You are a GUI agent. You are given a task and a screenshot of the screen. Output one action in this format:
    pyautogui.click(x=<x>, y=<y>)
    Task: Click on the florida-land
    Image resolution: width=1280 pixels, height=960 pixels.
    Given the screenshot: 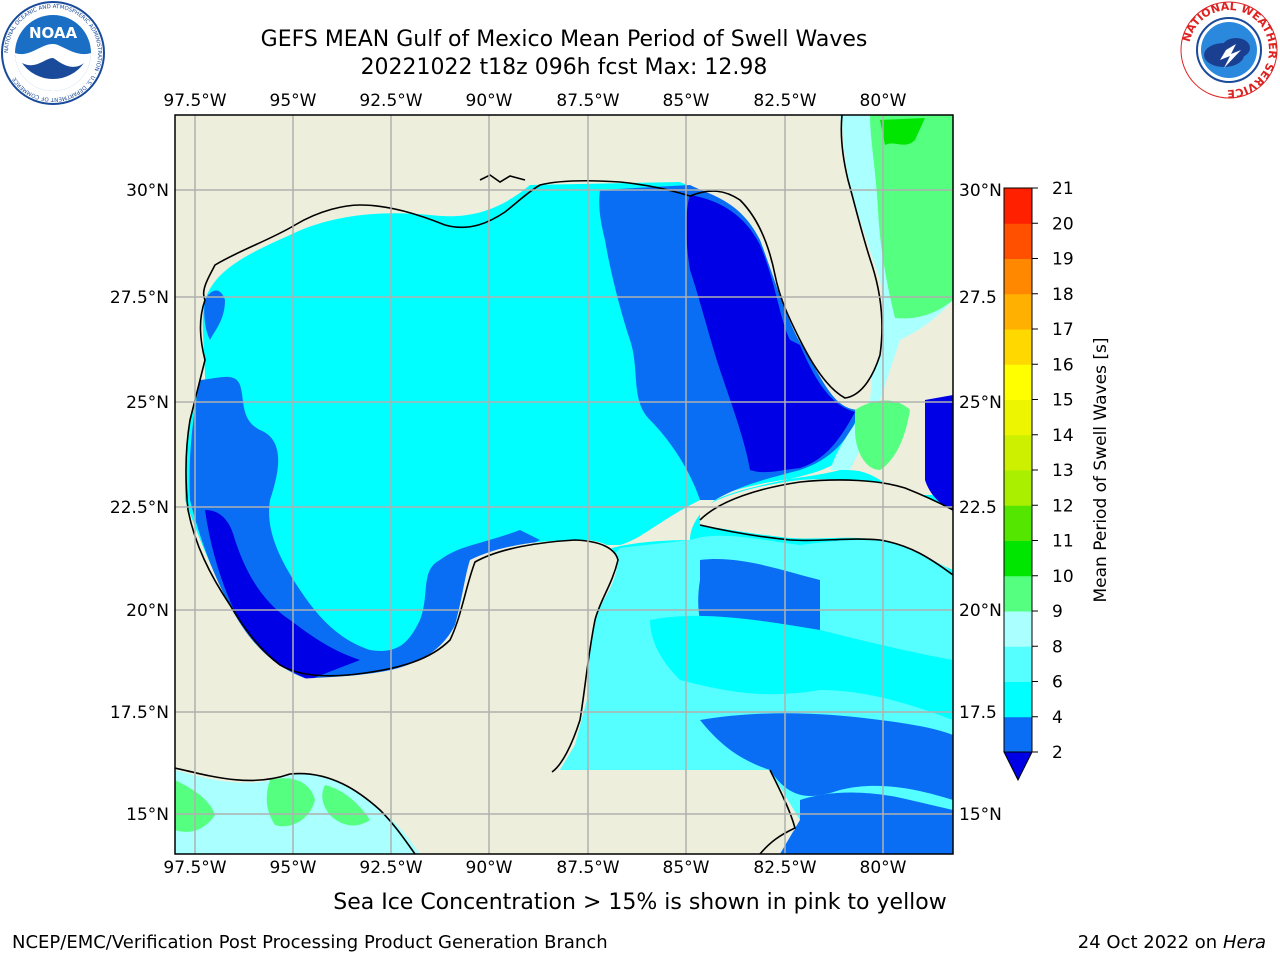 What is the action you would take?
    pyautogui.click(x=836, y=255)
    